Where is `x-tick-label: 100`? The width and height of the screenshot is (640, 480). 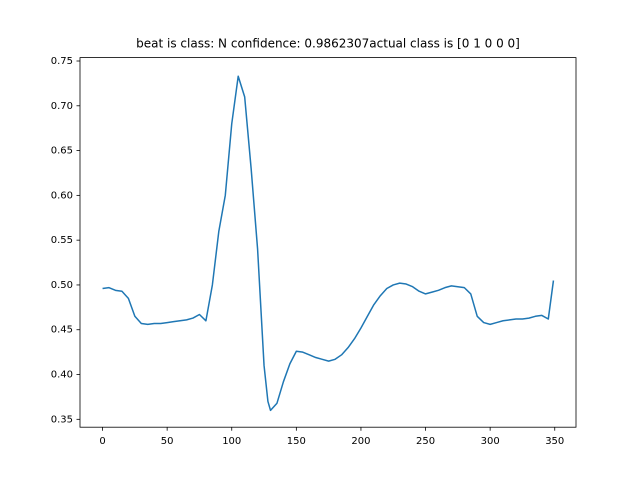
x-tick-label: 100 is located at coordinates (231, 441).